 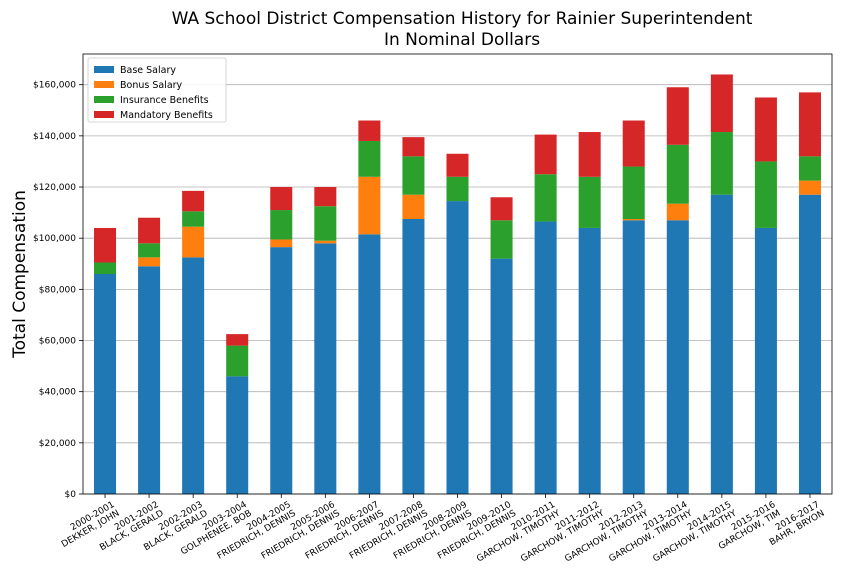 I want to click on y-tick-label: $60,000, so click(x=57, y=342).